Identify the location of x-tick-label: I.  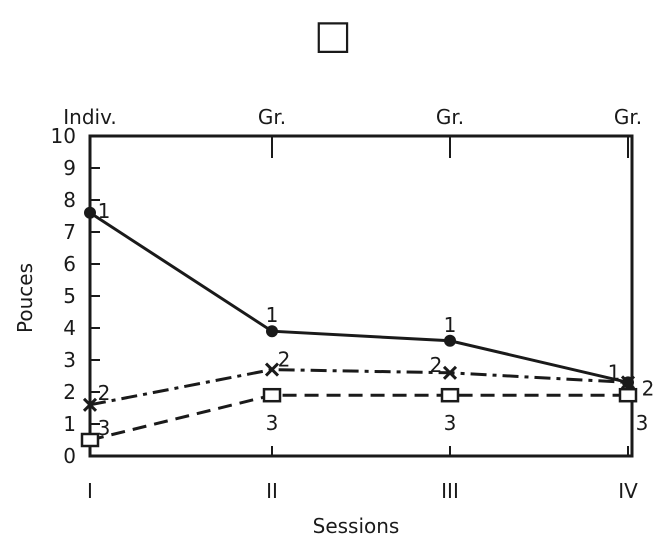
(90, 491).